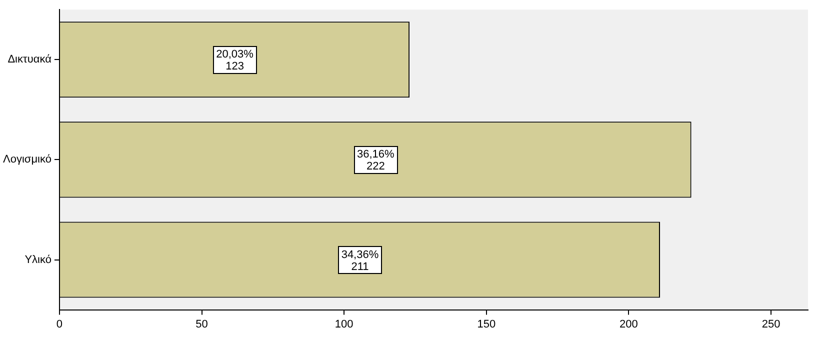 The height and width of the screenshot is (340, 817). What do you see at coordinates (360, 260) in the screenshot?
I see `data-label: 34,36% 211` at bounding box center [360, 260].